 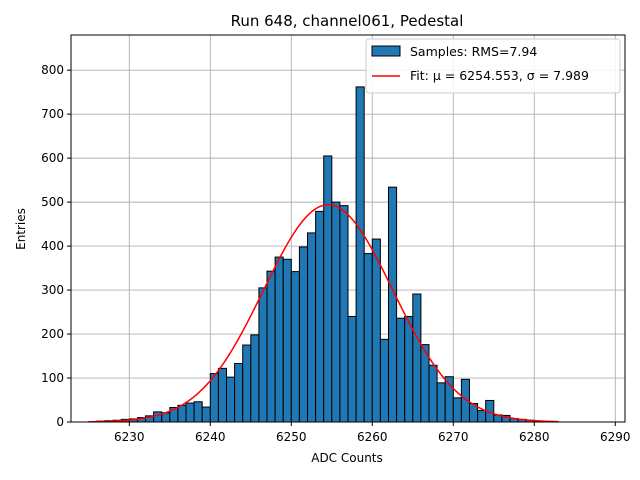 I want to click on x-tick-label: 6230, so click(x=129, y=437).